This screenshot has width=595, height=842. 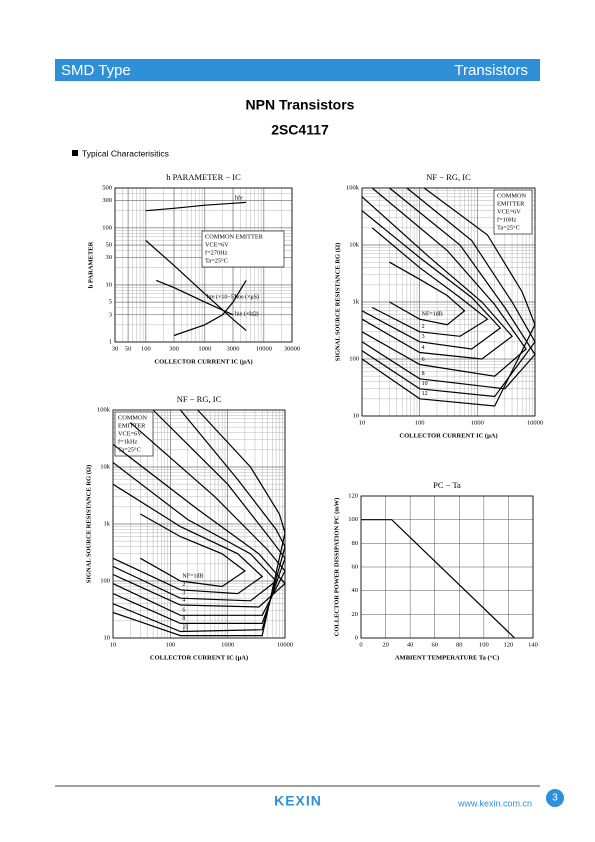 I want to click on y-tick-label: 30, so click(x=109, y=257).